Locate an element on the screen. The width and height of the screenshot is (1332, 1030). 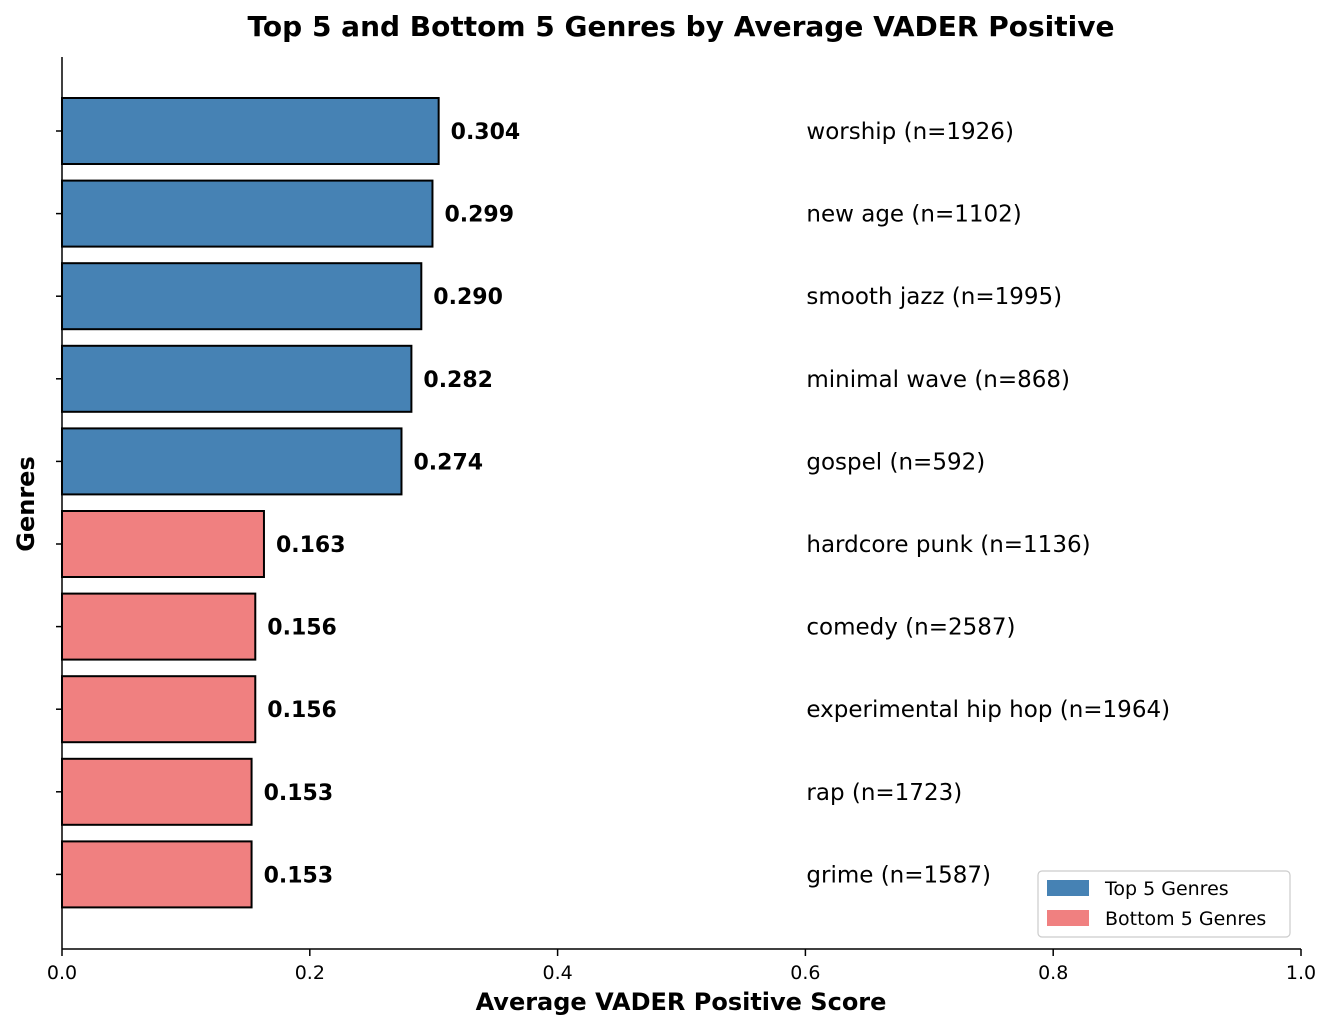
y-axis-label: Genres is located at coordinates (26, 503).